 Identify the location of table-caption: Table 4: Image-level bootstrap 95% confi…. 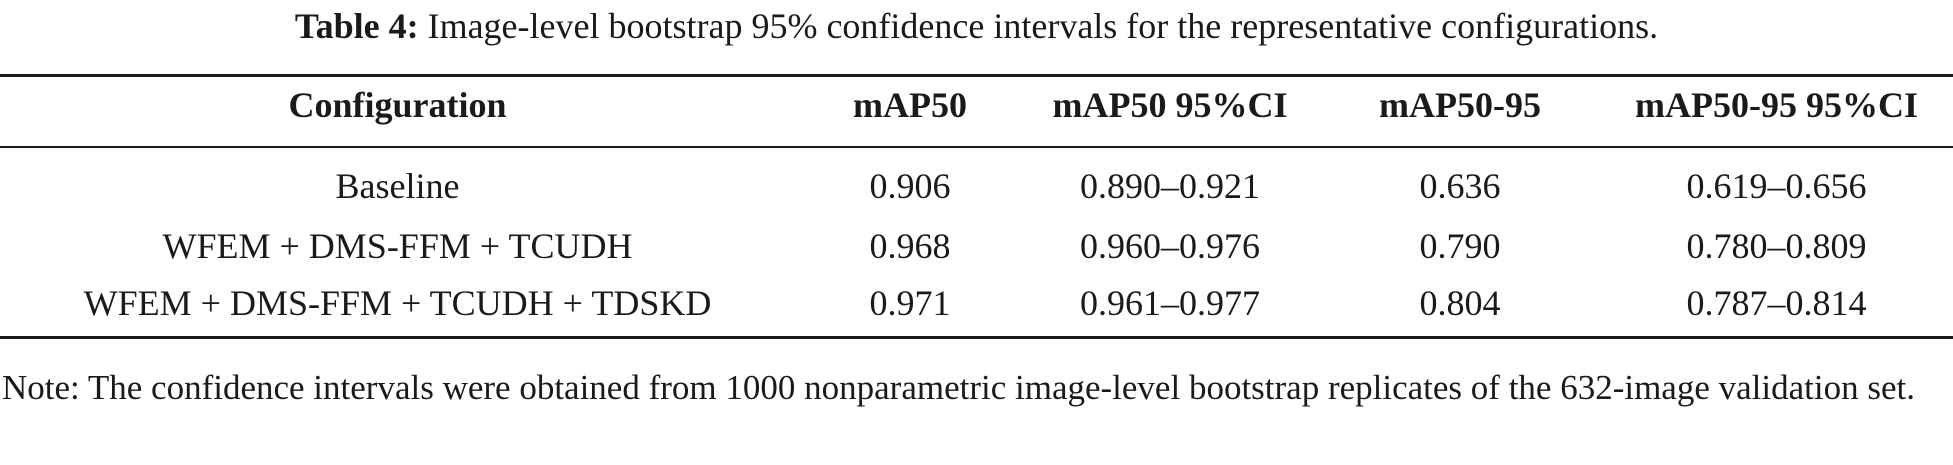
(976, 26).